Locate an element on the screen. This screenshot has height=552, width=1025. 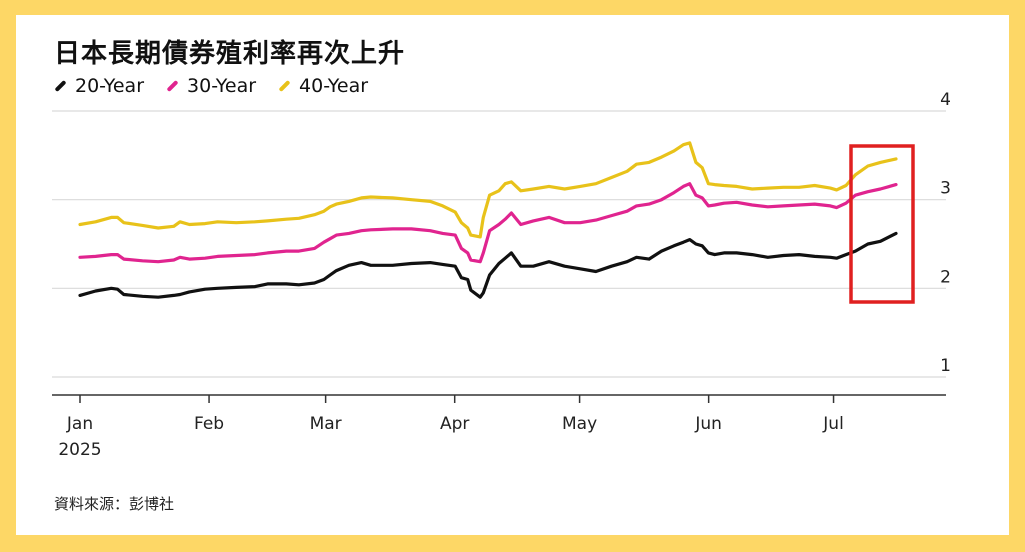
legend-item-20-year: 20-Year is located at coordinates (99, 86).